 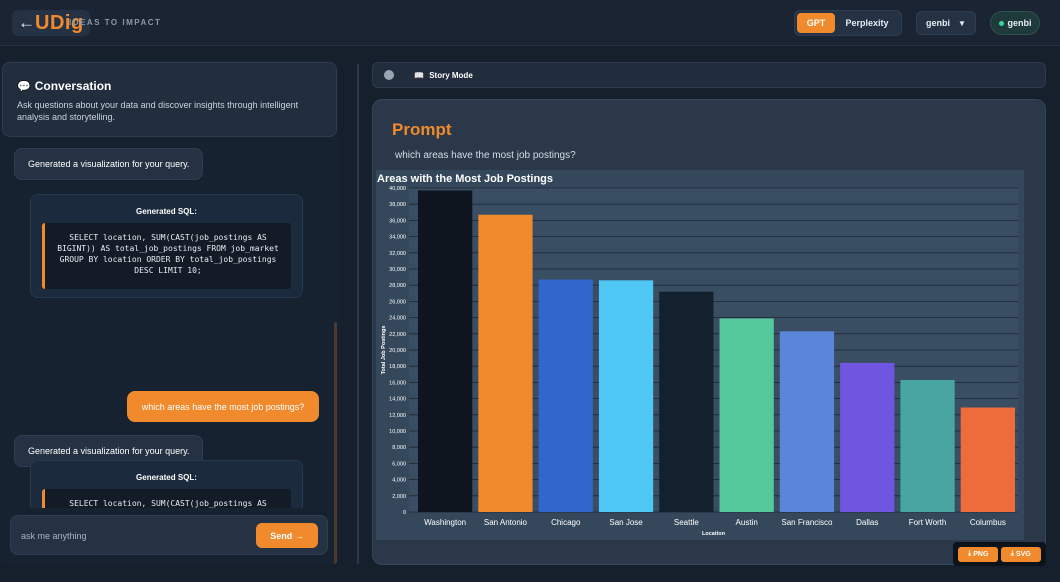 I want to click on x-tick-label: Chicago, so click(x=566, y=522).